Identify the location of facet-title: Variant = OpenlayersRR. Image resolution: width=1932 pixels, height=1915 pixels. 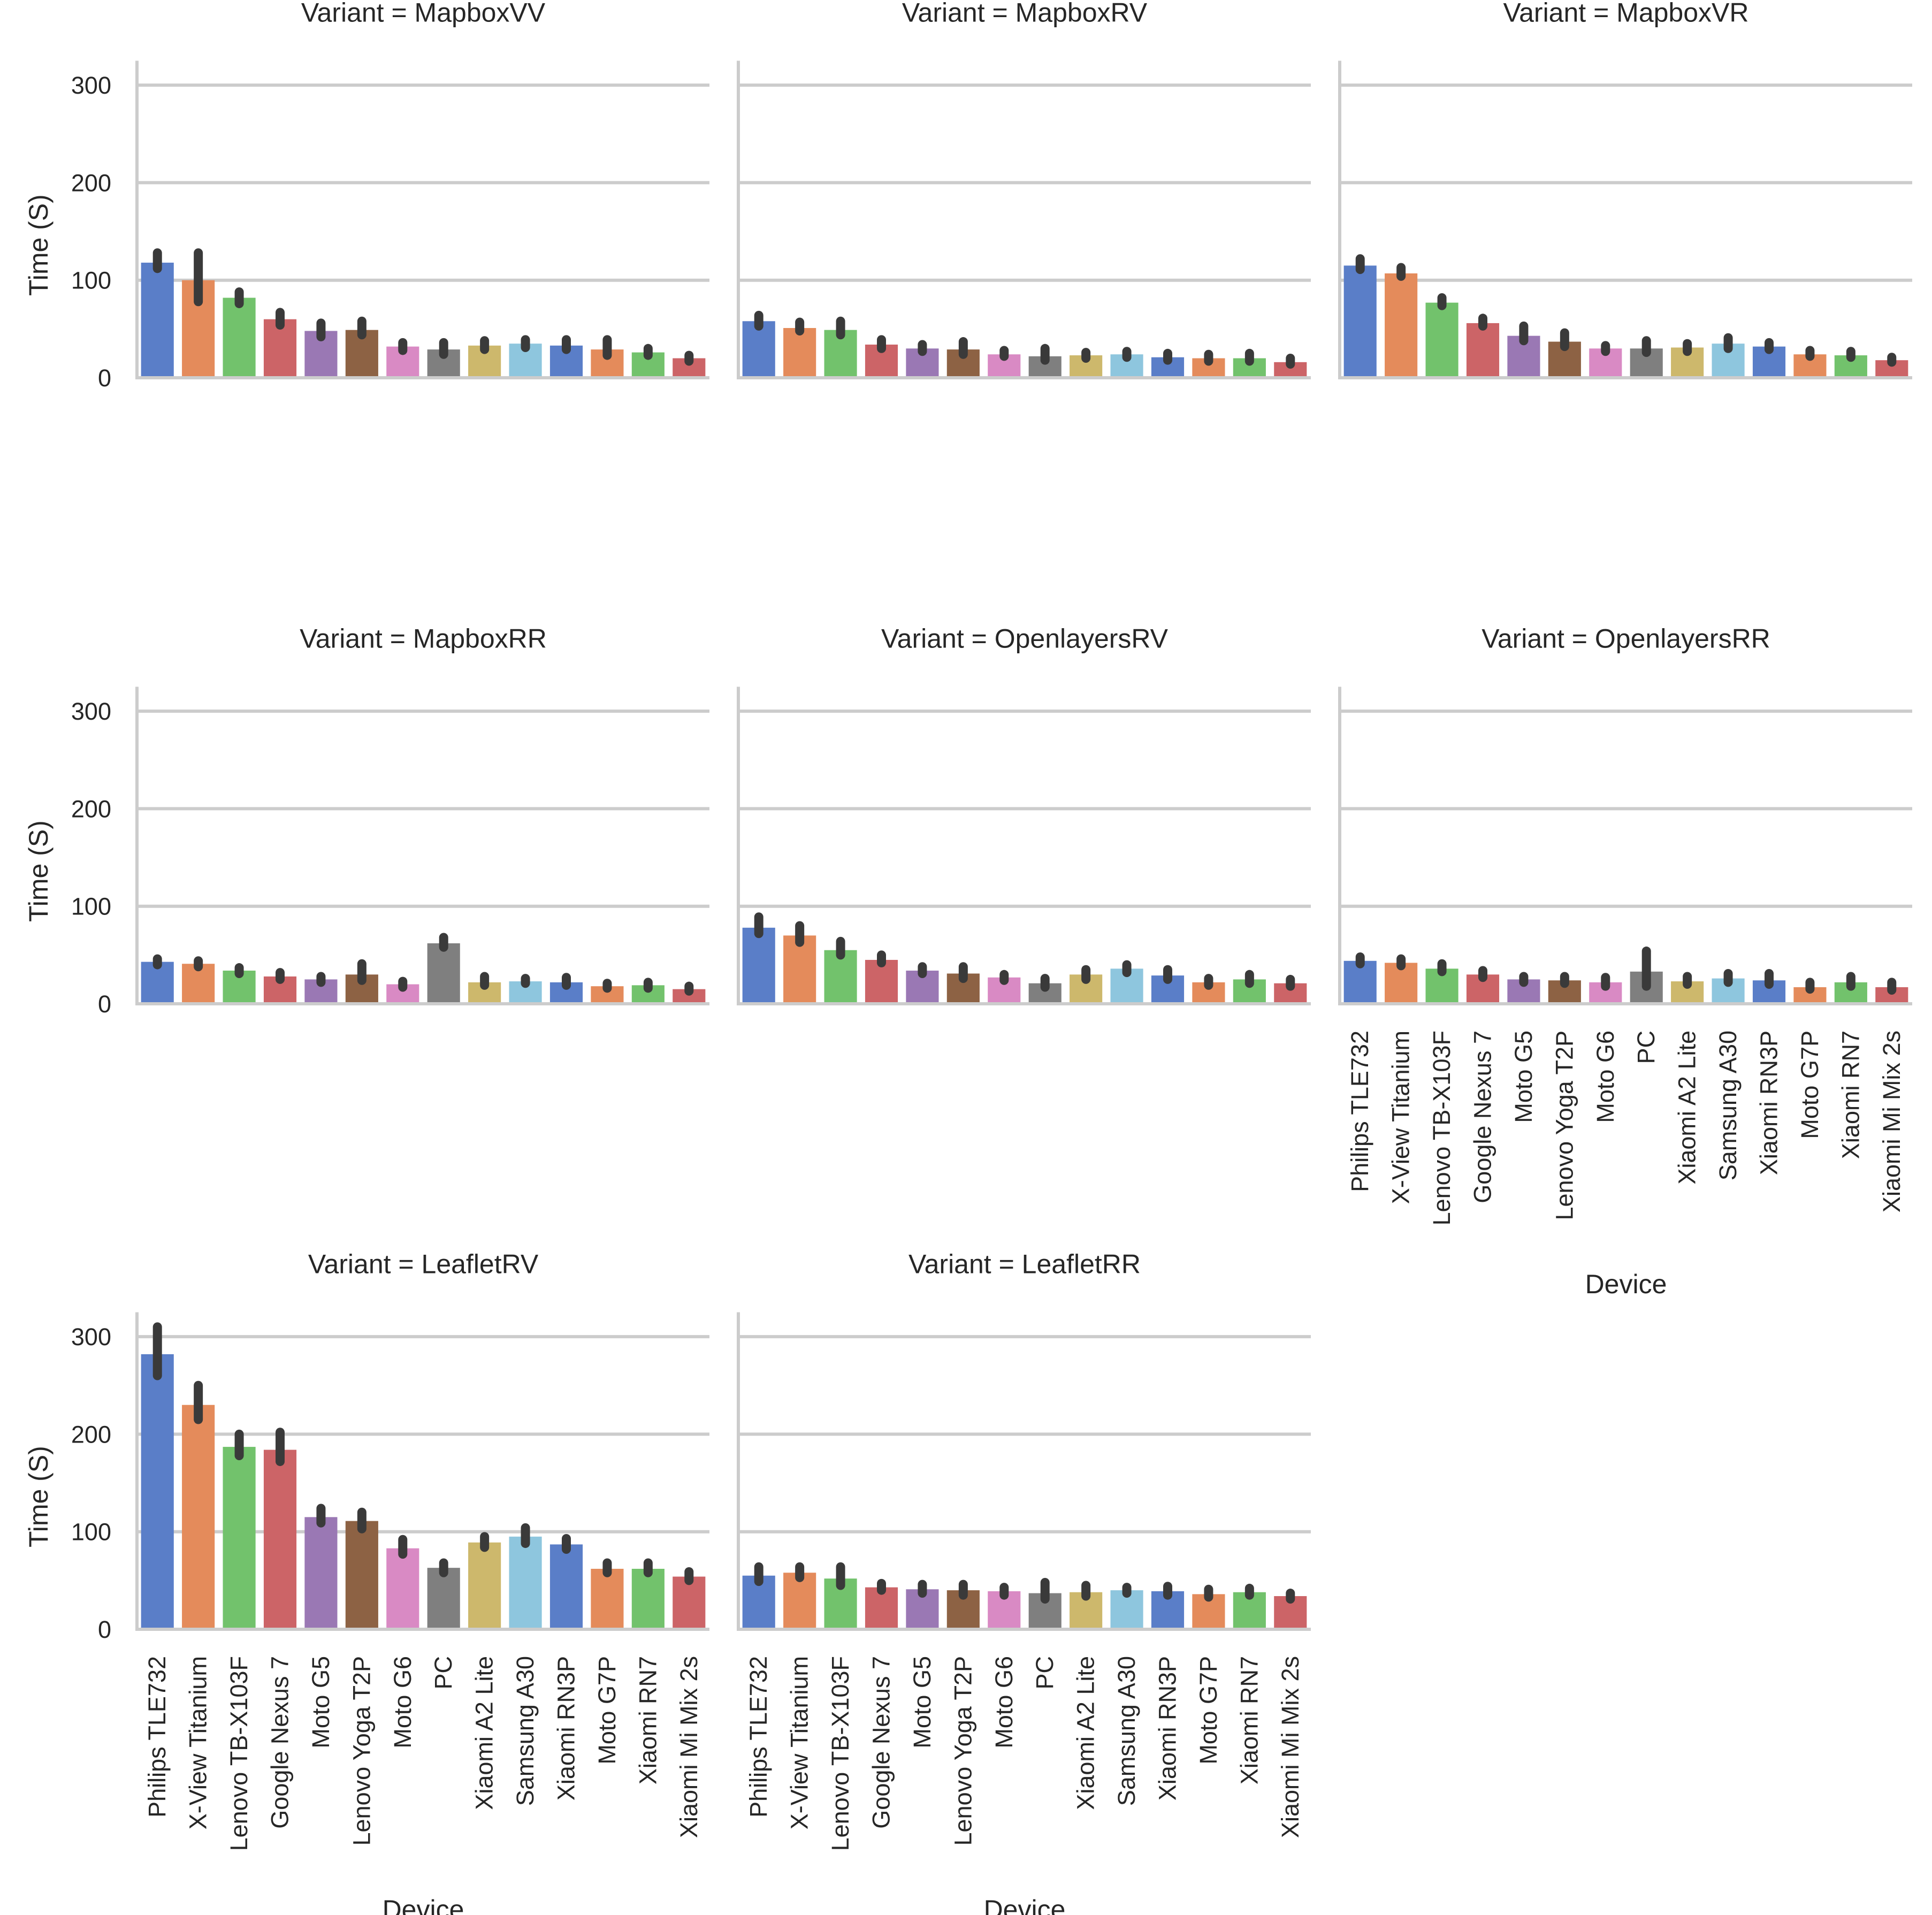
(1626, 639).